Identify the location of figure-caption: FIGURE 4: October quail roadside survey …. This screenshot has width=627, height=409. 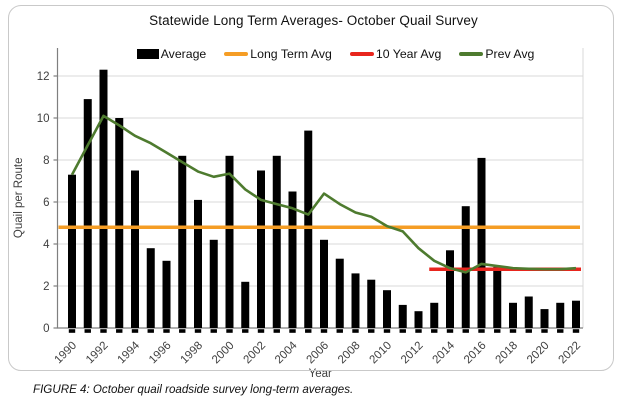
(193, 389).